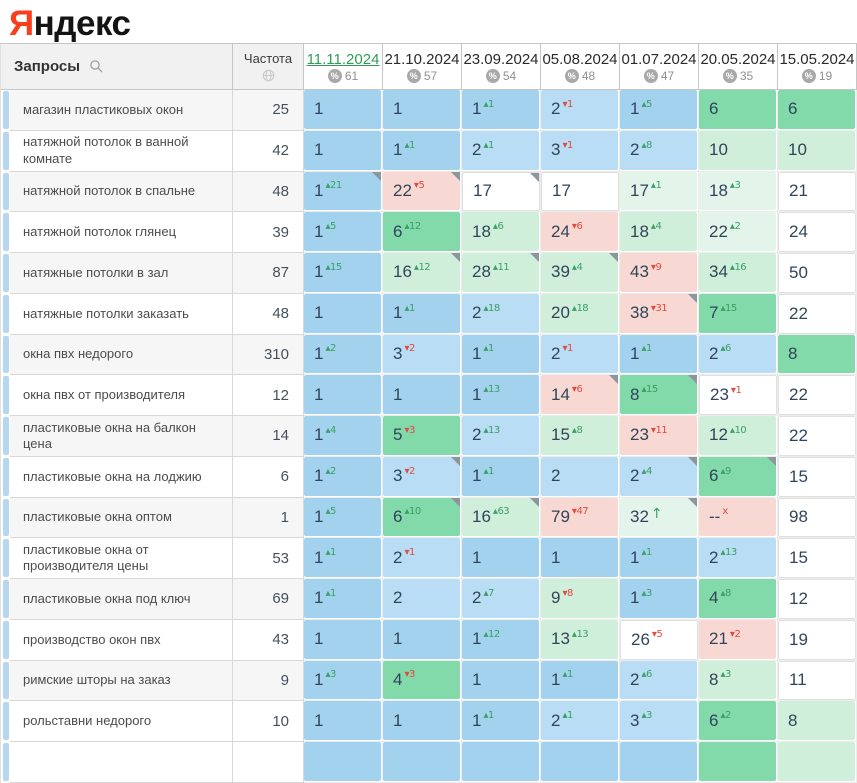  Describe the element at coordinates (121, 436) in the screenshot. I see `query-cell: пластиковые окна на балкон цена` at that location.